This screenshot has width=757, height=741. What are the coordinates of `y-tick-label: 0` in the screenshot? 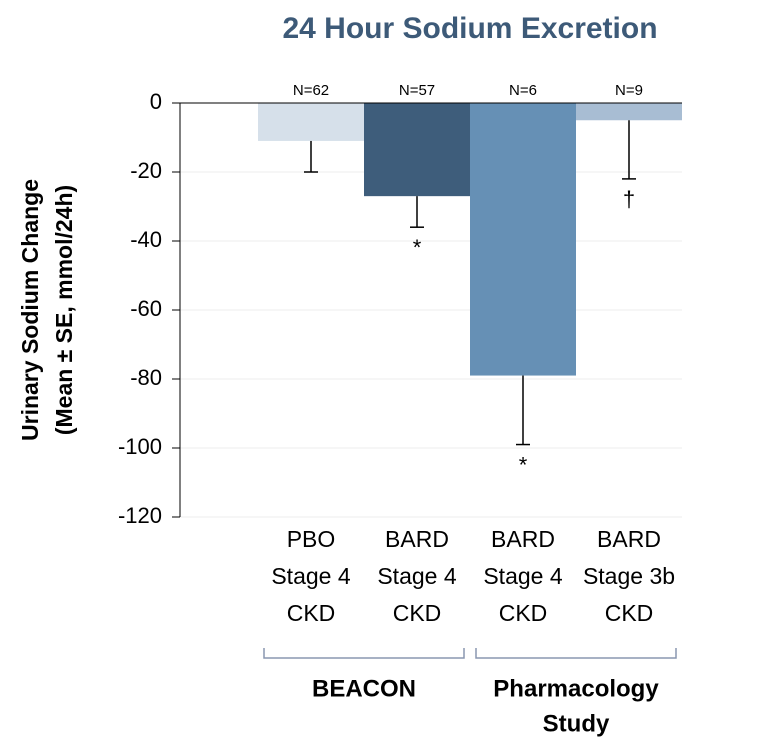 It's located at (156, 101).